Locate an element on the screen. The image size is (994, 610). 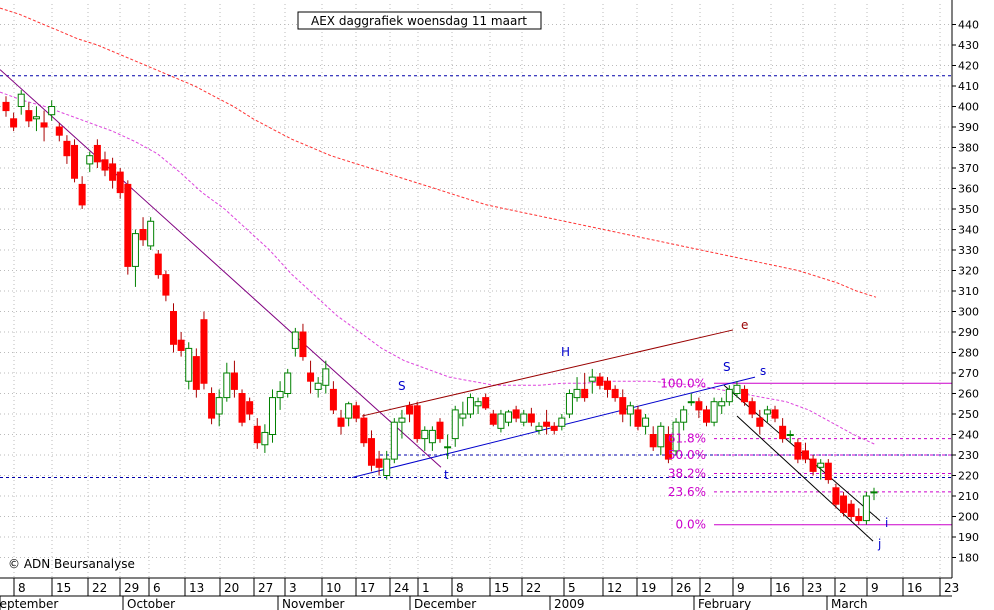
channel-upper-line is located at coordinates (547, 373).